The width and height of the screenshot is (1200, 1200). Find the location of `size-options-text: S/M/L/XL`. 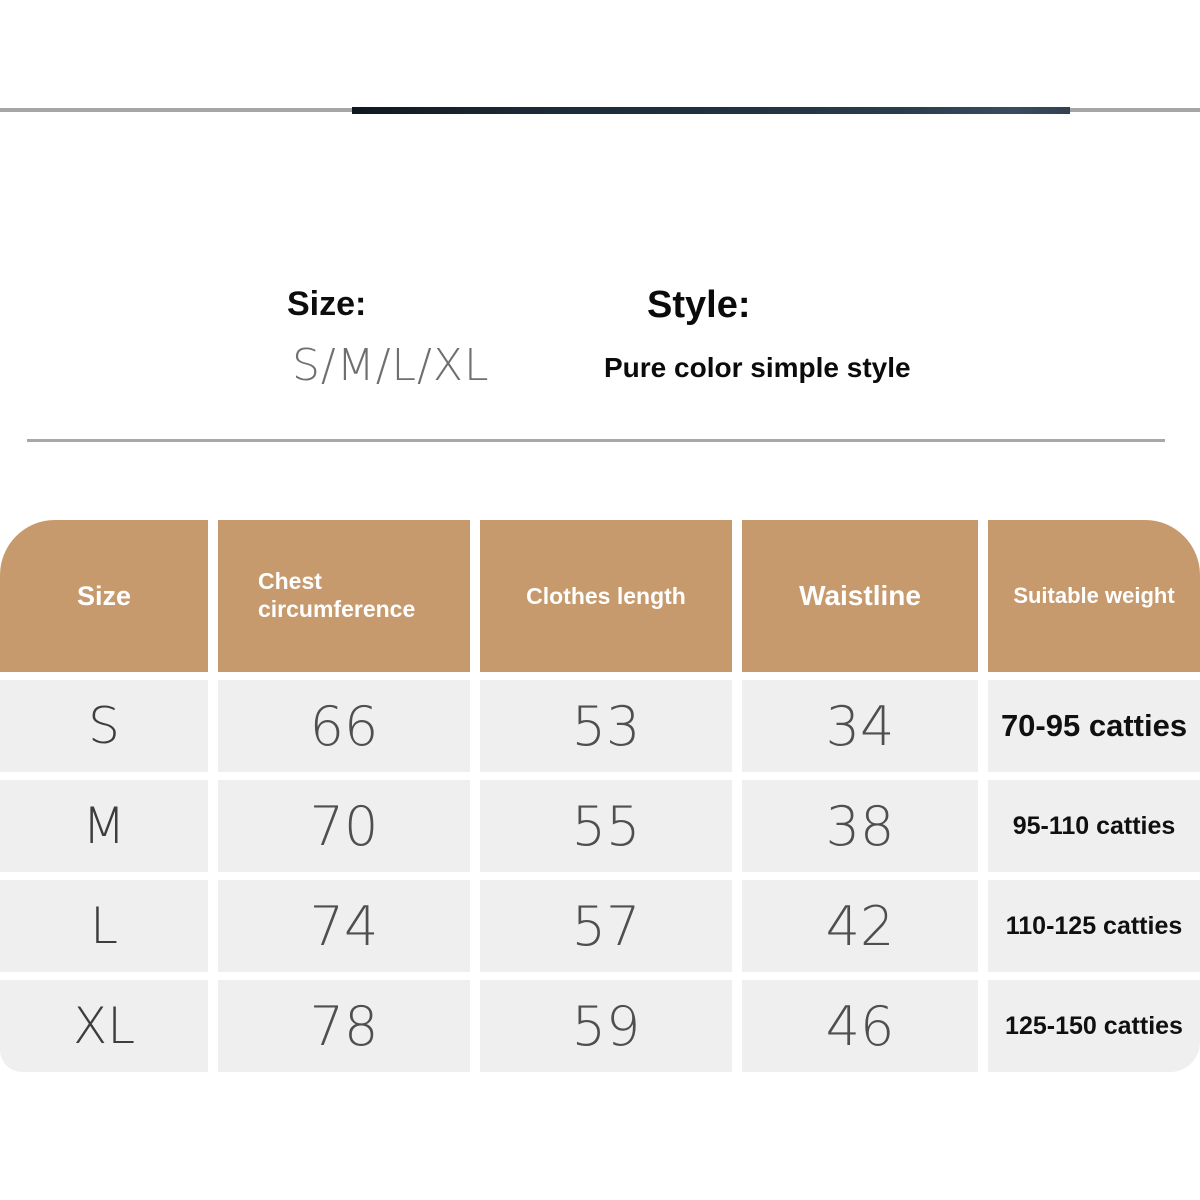

size-options-text: S/M/L/XL is located at coordinates (391, 365).